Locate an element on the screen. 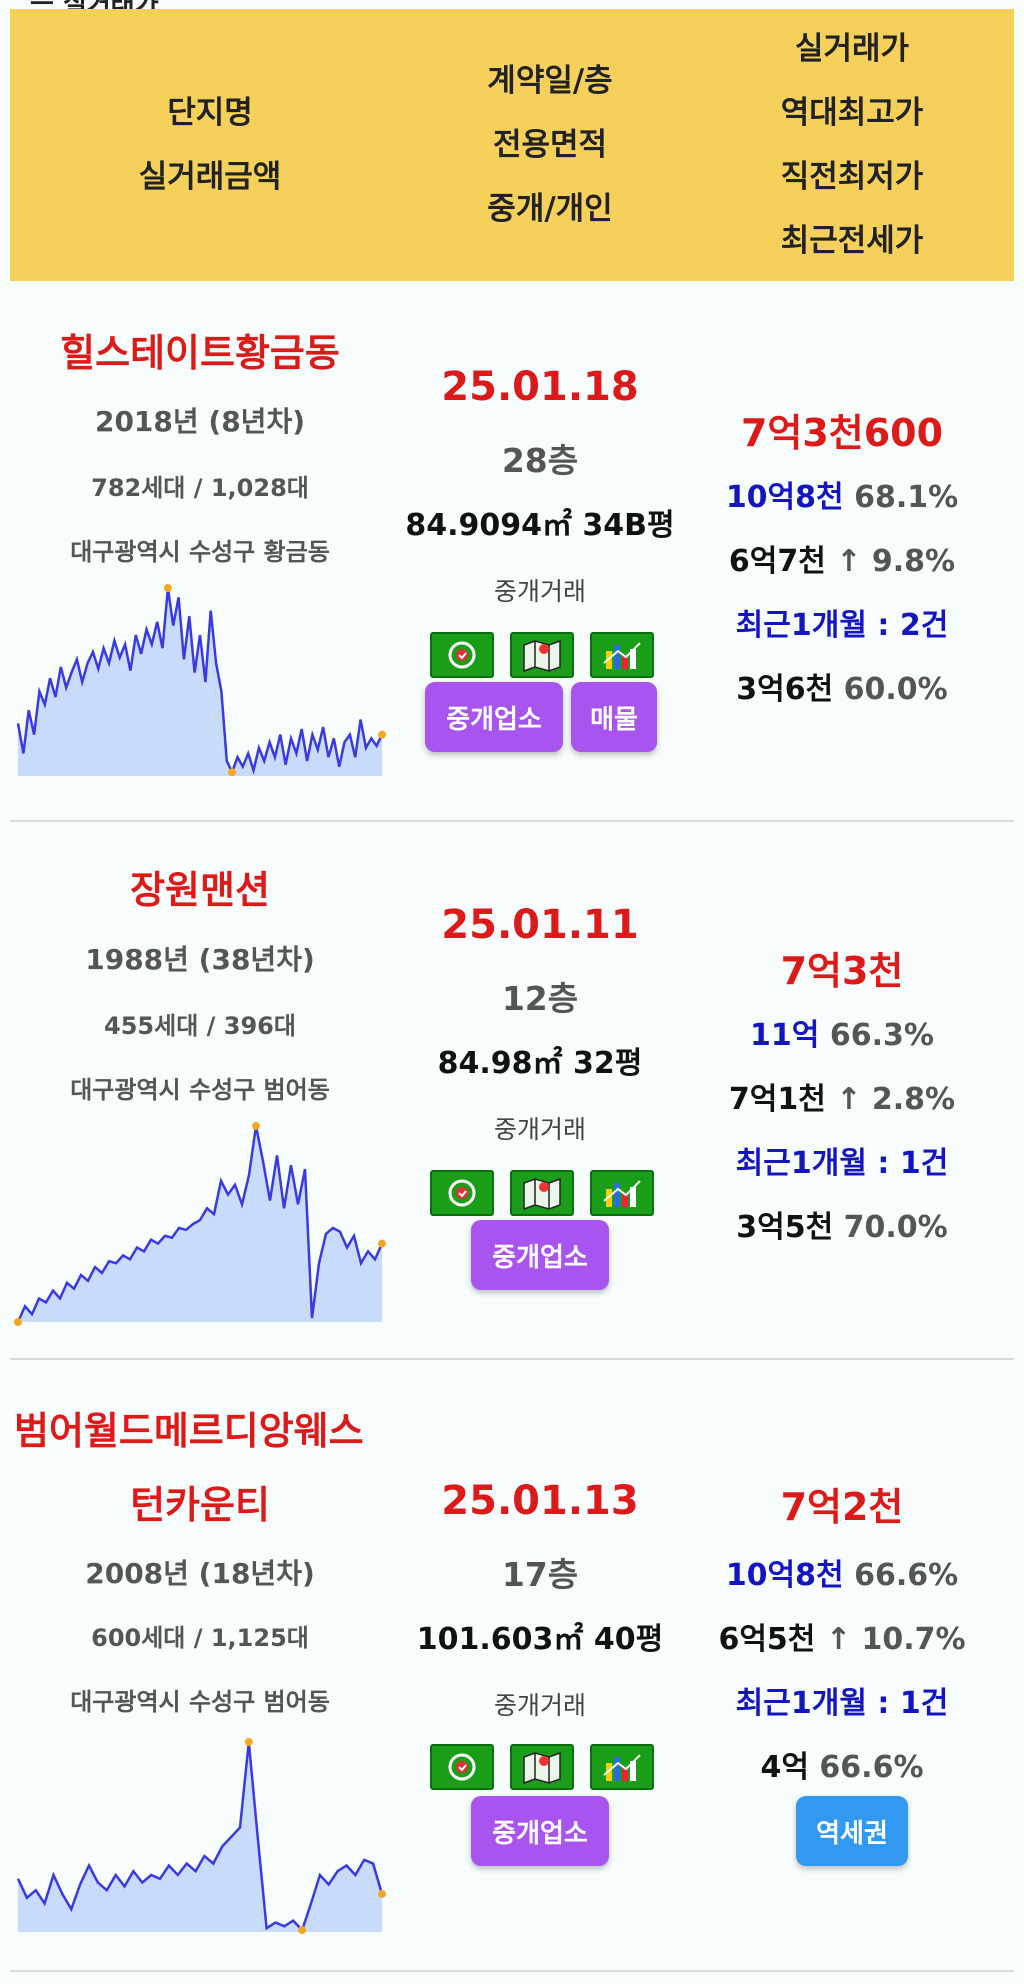 The height and width of the screenshot is (1984, 1024). all-time-high: 10억8천 66.6% is located at coordinates (842, 1572).